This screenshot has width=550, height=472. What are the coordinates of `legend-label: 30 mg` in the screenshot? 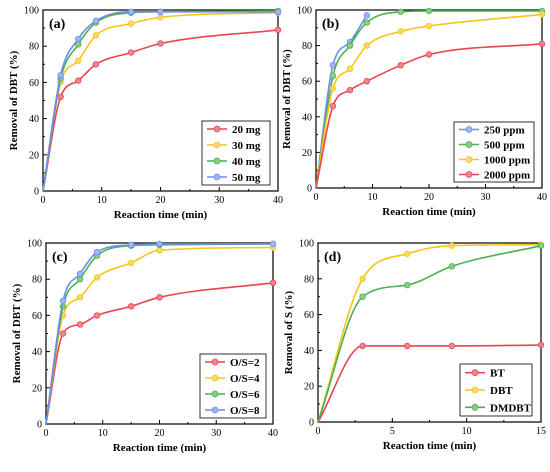 It's located at (246, 146).